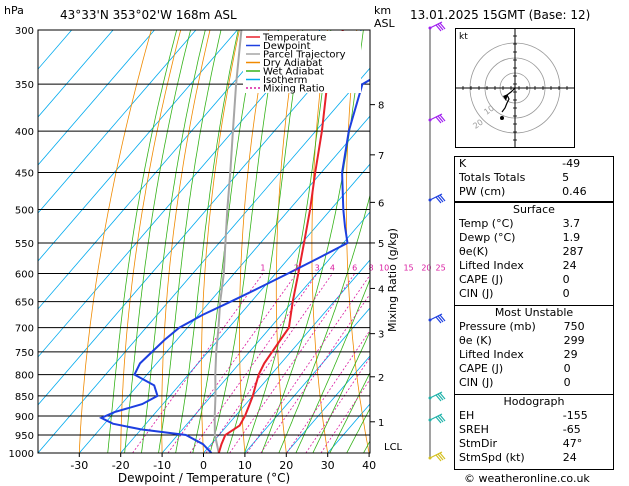 The height and width of the screenshot is (486, 629). What do you see at coordinates (534, 401) in the screenshot?
I see `hodo-title: Hodograph` at bounding box center [534, 401].